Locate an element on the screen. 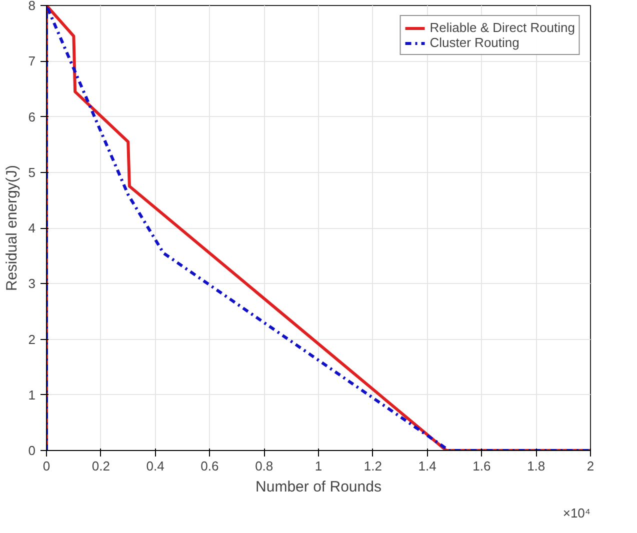  y-tick-label: 1 is located at coordinates (32, 394).